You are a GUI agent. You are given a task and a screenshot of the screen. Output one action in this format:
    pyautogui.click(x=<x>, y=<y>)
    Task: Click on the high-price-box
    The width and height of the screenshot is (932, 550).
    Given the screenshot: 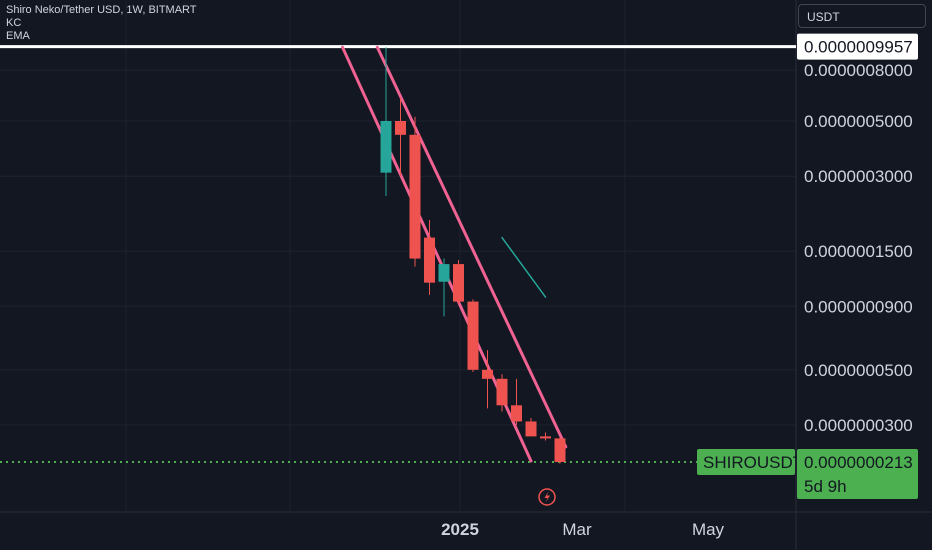 What is the action you would take?
    pyautogui.click(x=857, y=46)
    